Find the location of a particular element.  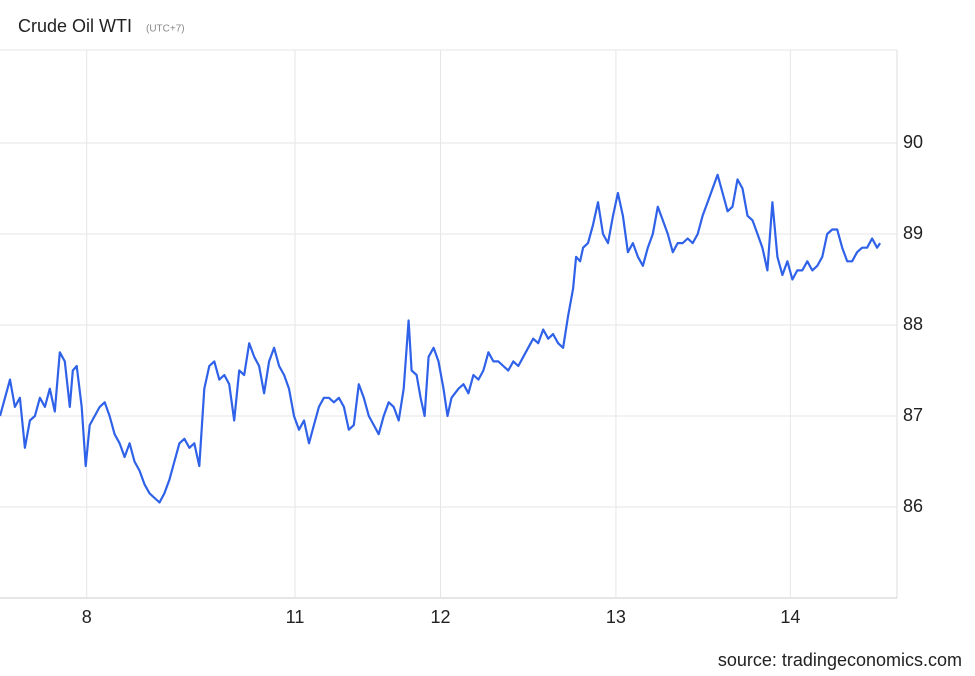

x-tick-label: 8 is located at coordinates (87, 617).